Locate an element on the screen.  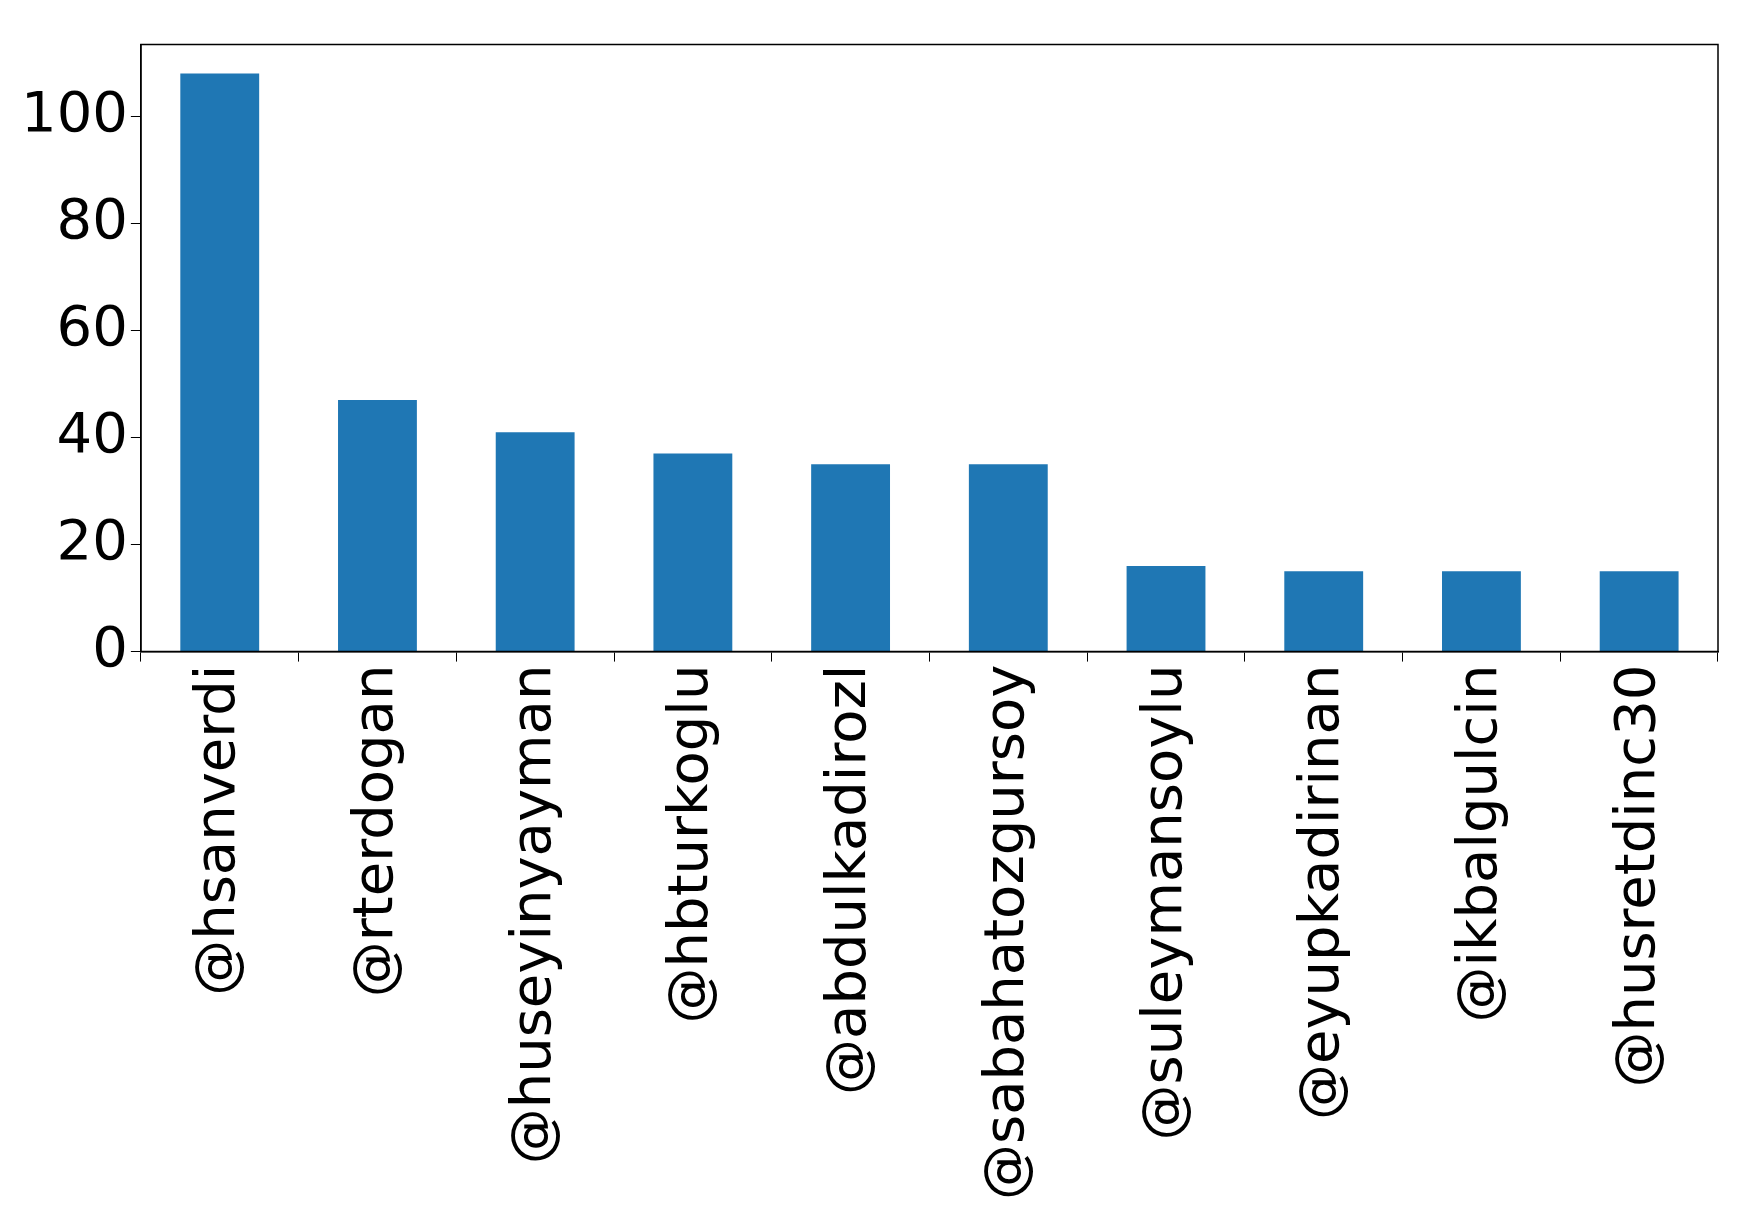
y-tick-label: 60 is located at coordinates (92, 325).